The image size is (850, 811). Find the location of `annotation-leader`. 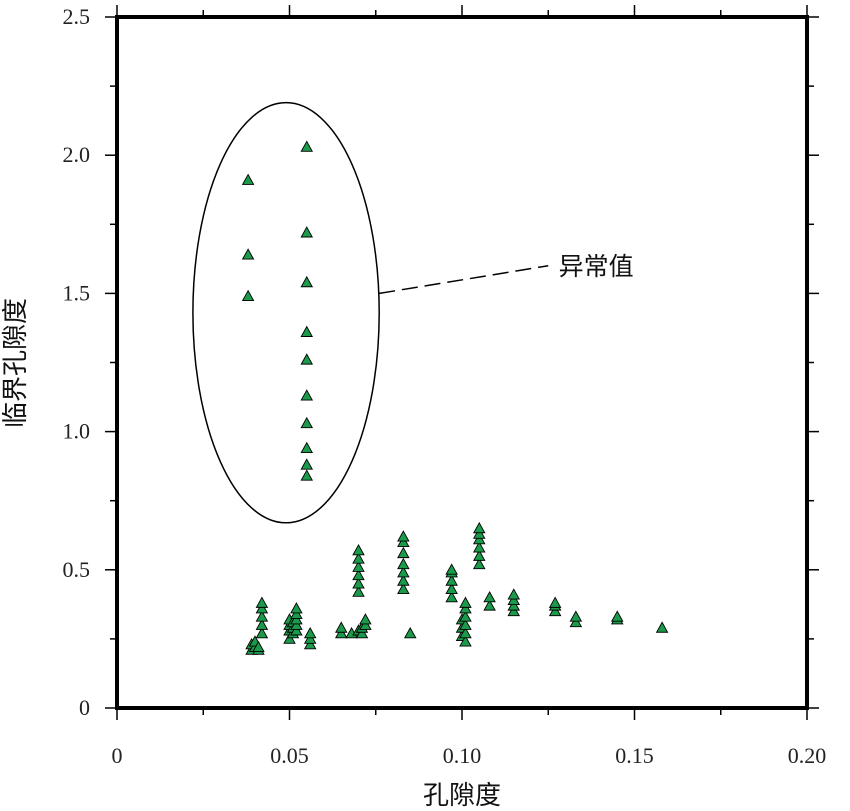

annotation-leader is located at coordinates (464, 280).